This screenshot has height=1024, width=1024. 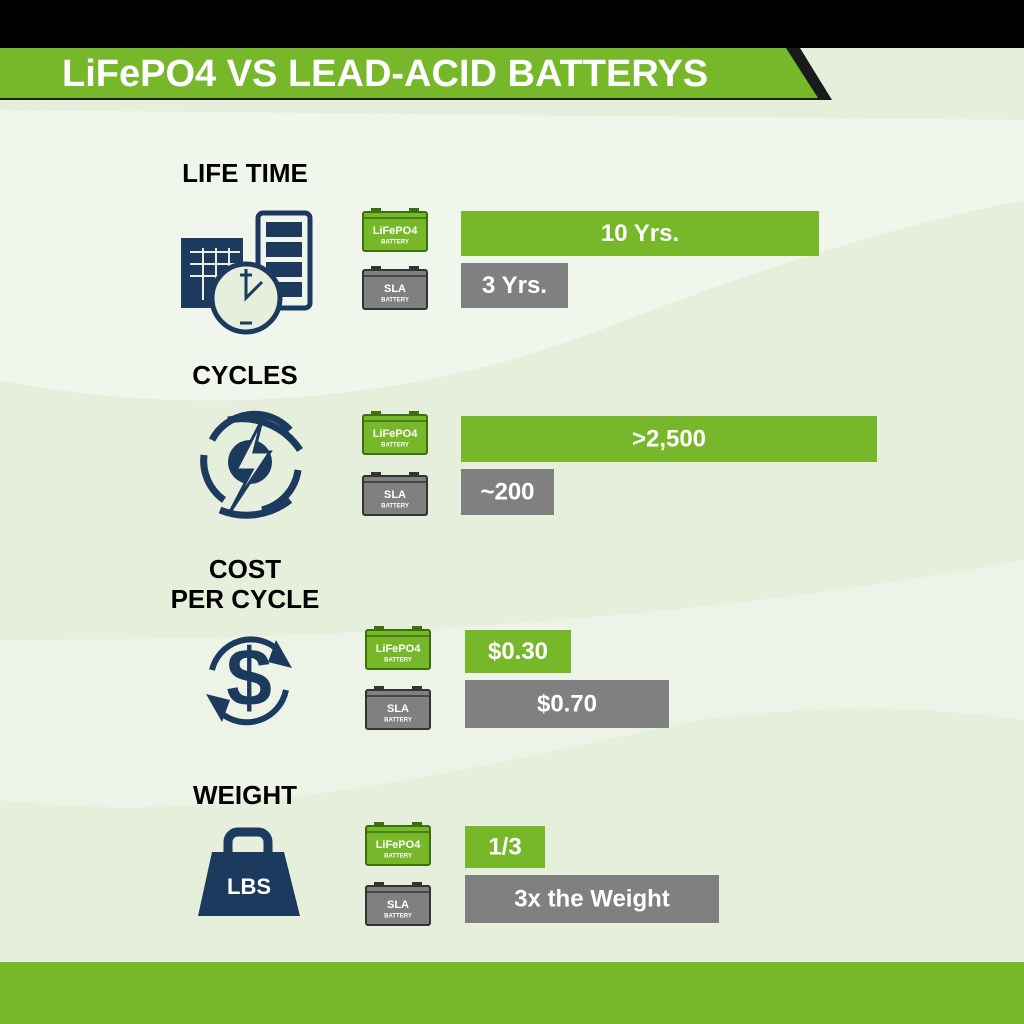 What do you see at coordinates (245, 173) in the screenshot?
I see `section-heading: LIFE TIME` at bounding box center [245, 173].